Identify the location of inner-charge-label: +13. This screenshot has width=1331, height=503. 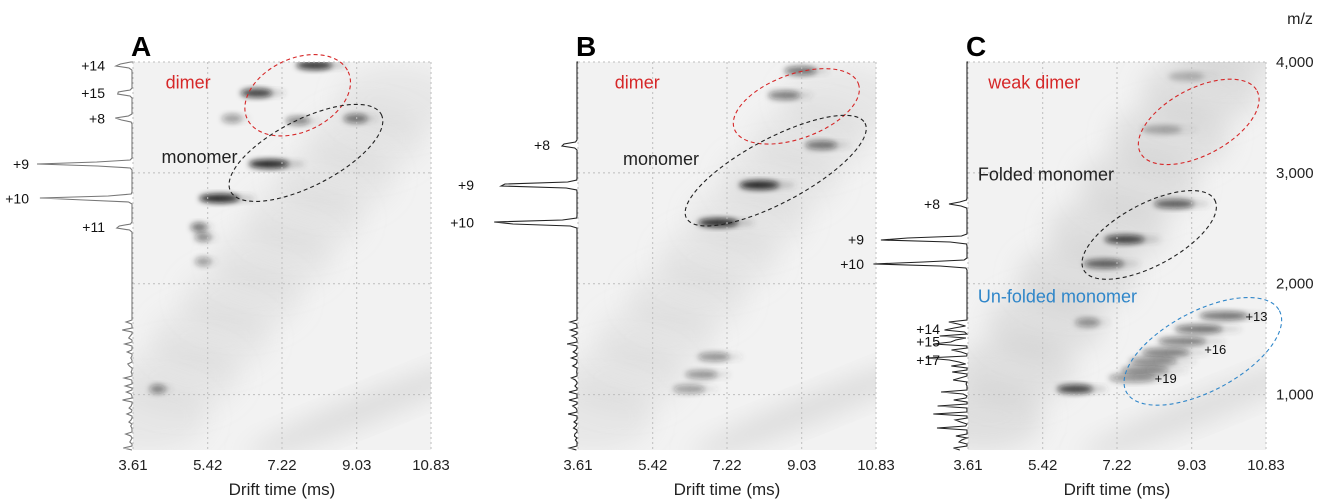
(1256, 316).